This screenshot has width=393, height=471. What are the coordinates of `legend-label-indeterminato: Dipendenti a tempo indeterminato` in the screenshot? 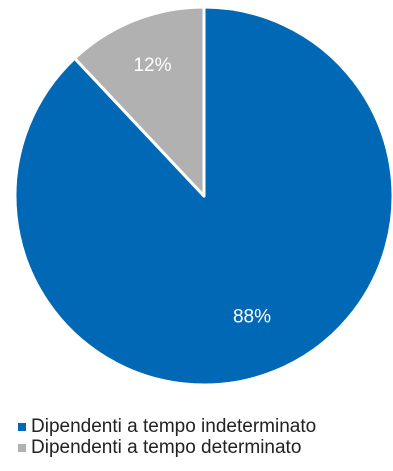 It's located at (174, 426).